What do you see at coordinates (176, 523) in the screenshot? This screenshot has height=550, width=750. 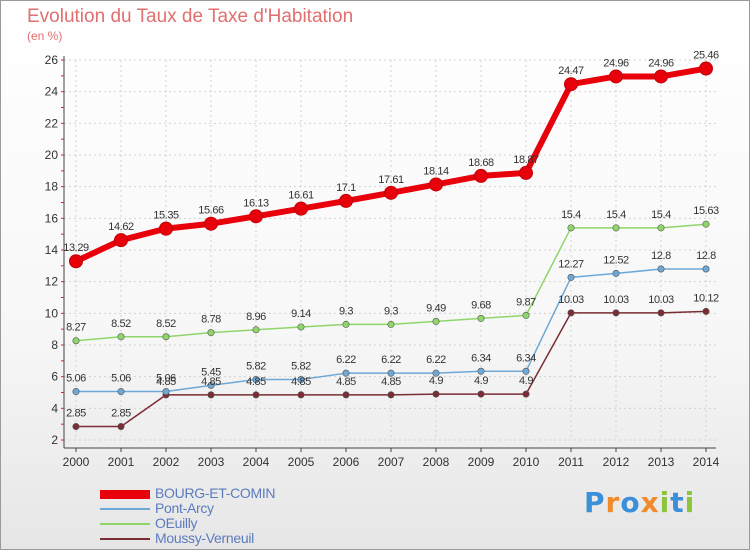 I see `legend-label: OEuilly` at bounding box center [176, 523].